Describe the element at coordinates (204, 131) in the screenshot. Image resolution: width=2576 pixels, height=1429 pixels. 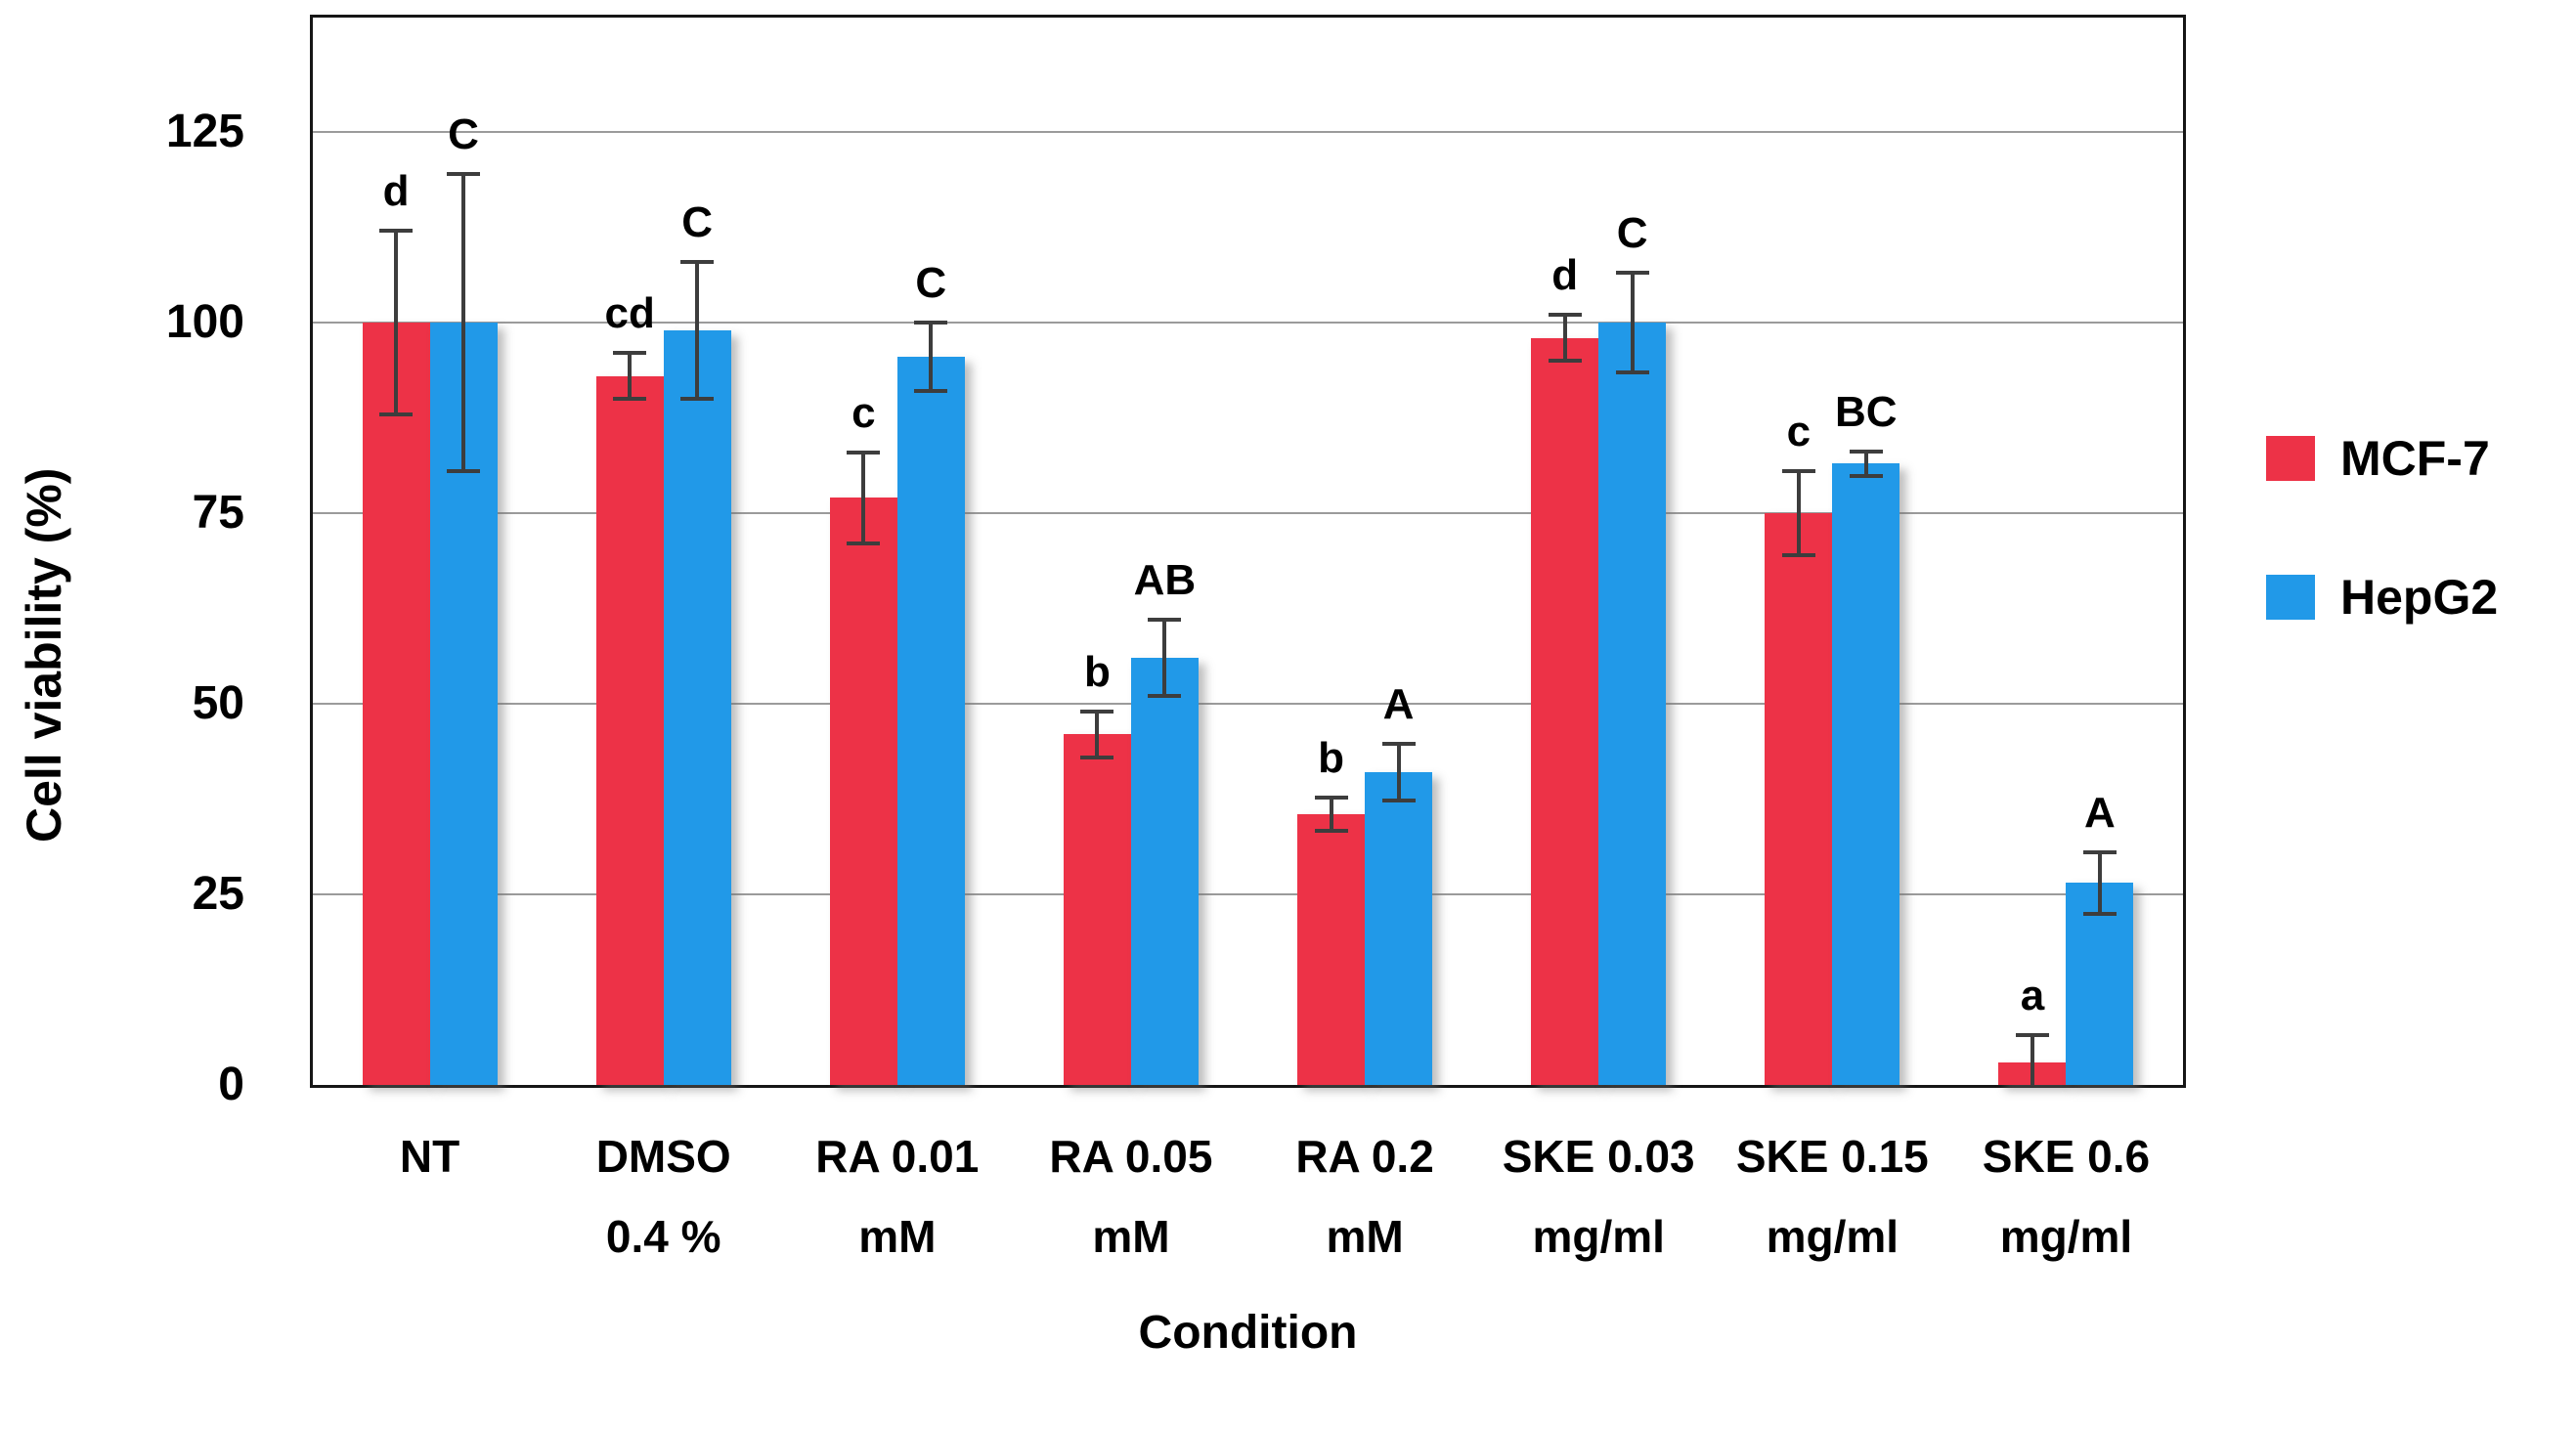
I see `y-tick-label-125: 125` at that location.